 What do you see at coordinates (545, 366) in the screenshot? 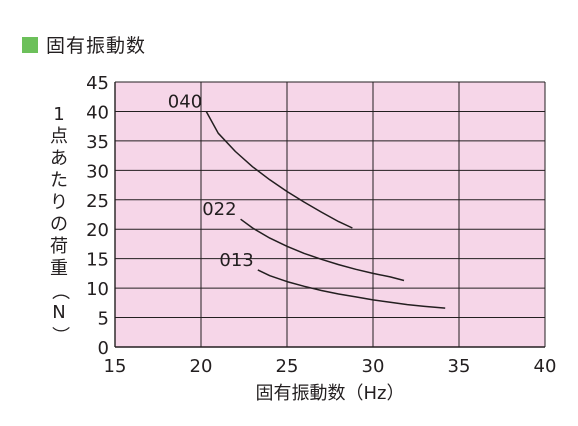
I see `x-tick-label: 40` at bounding box center [545, 366].